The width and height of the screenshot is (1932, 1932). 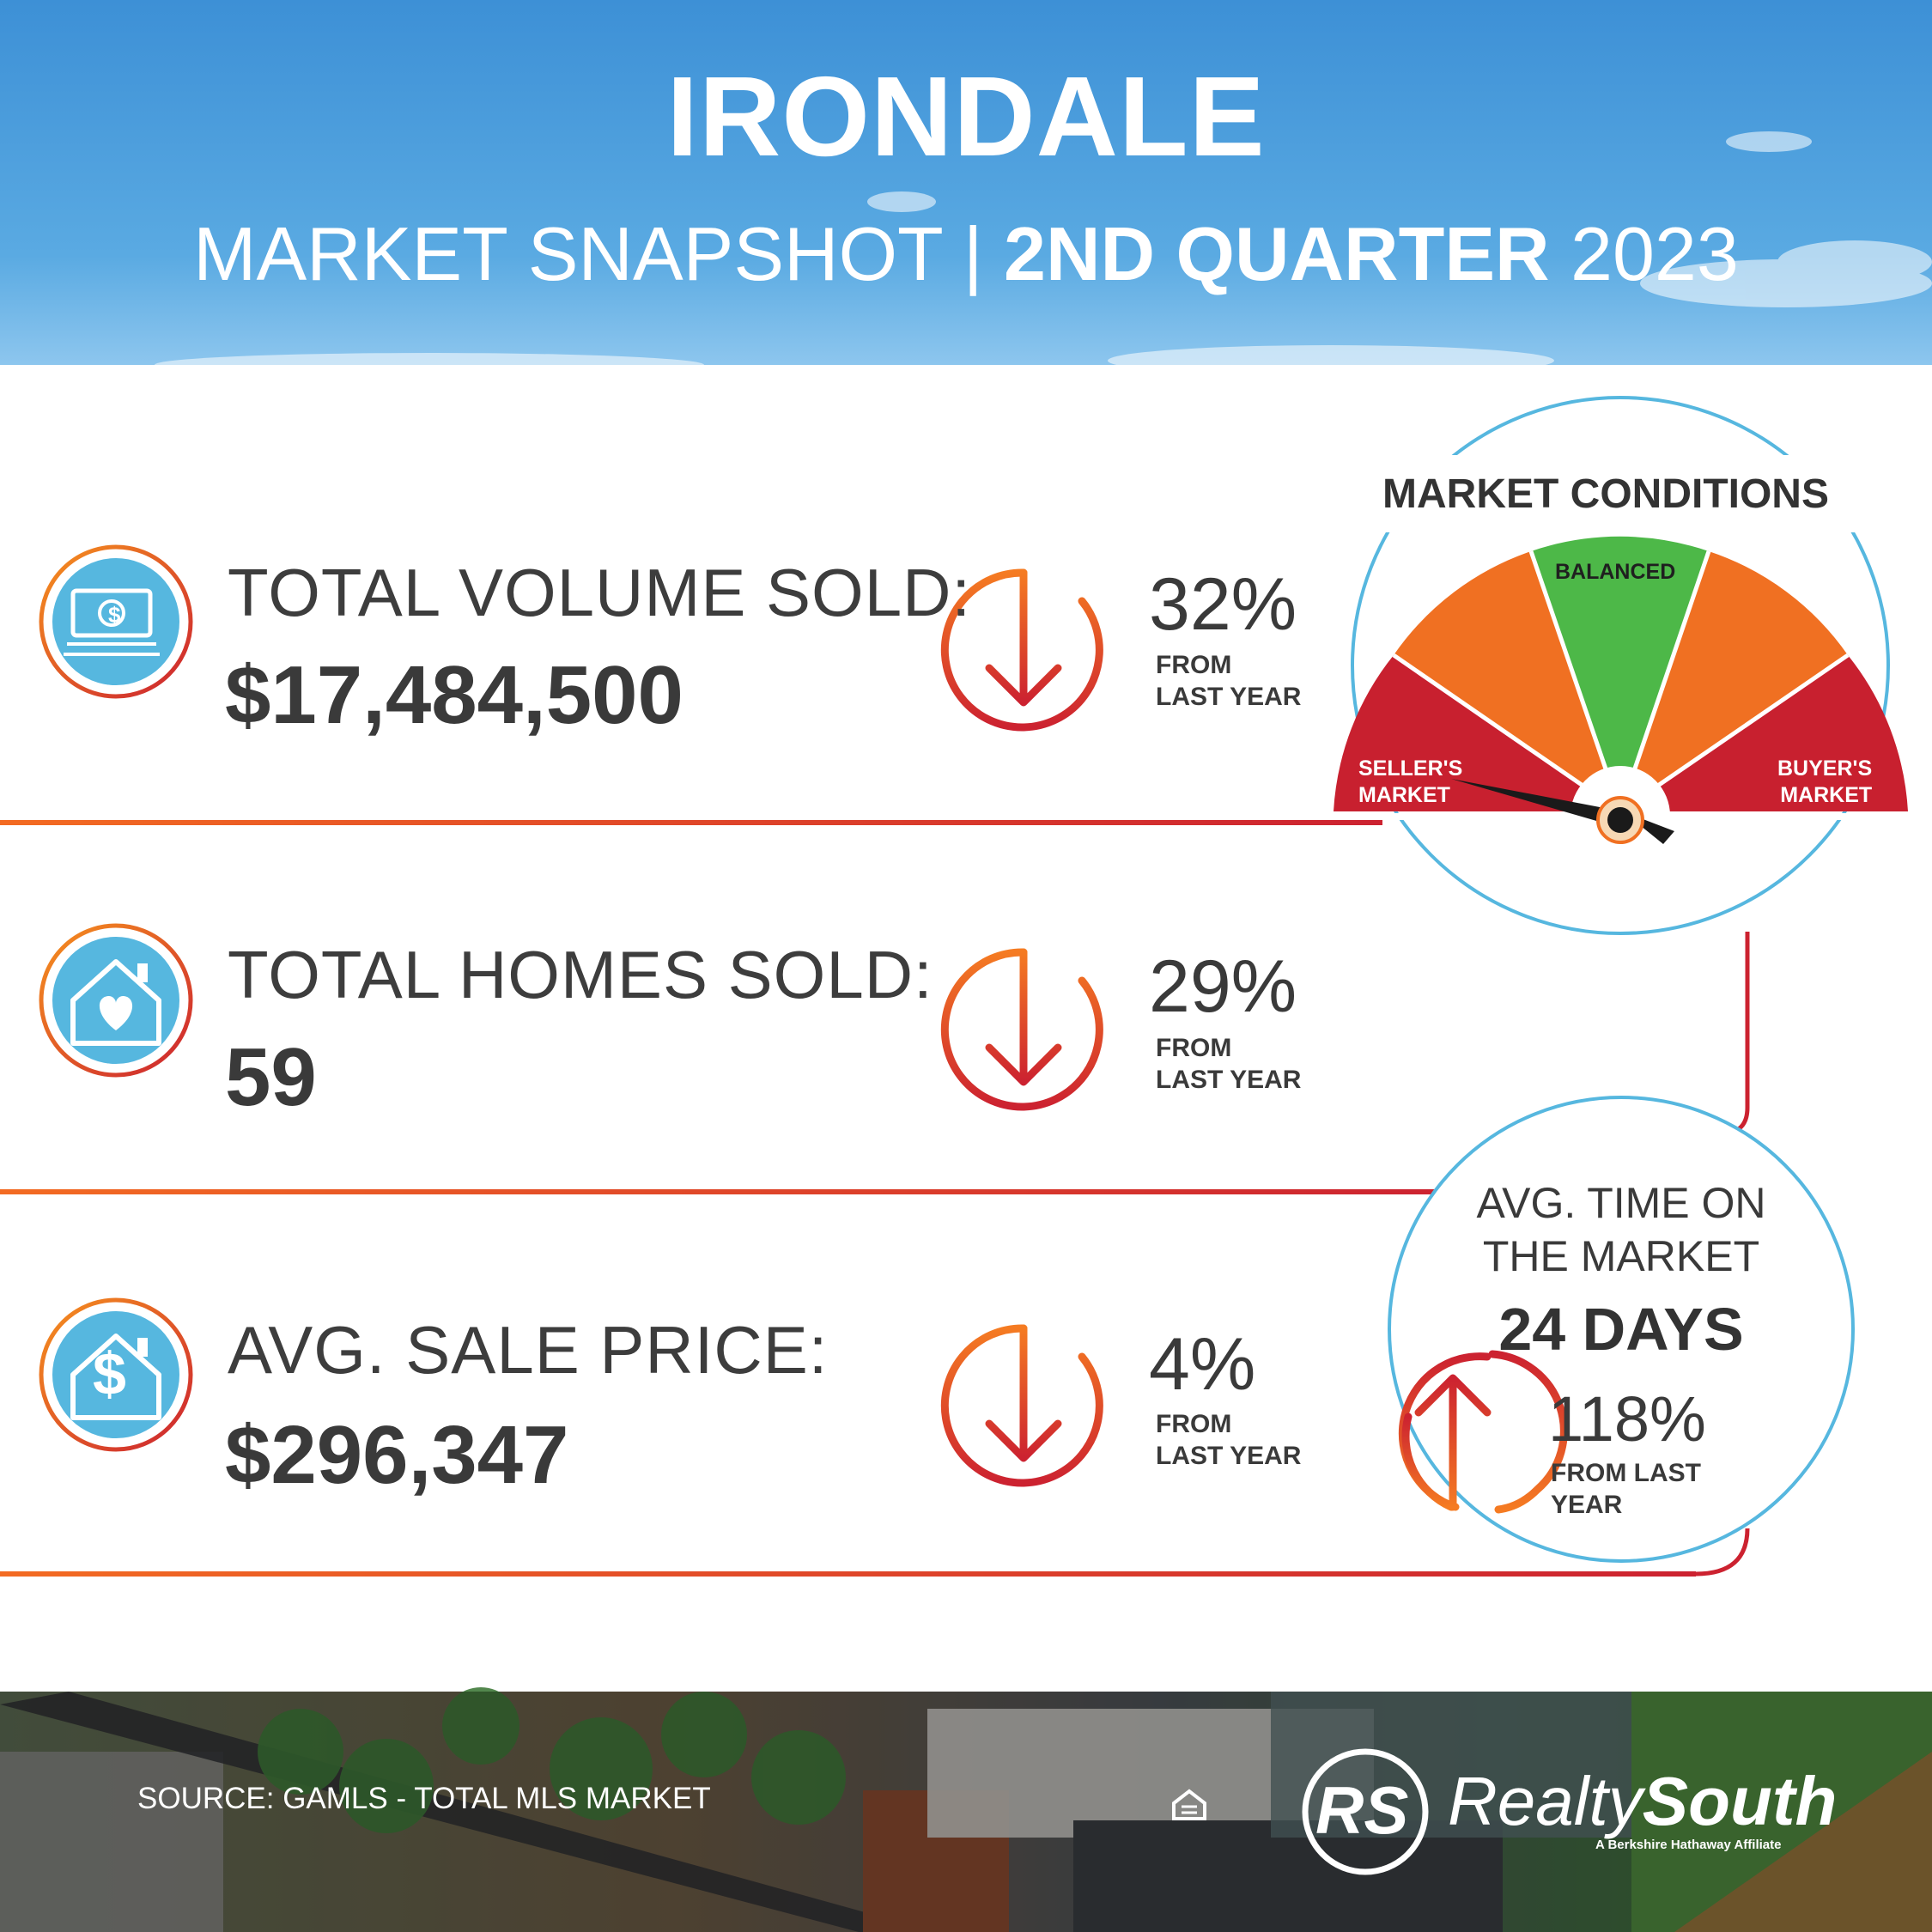 I want to click on gauge-segment-seller-lean, so click(x=1507, y=681).